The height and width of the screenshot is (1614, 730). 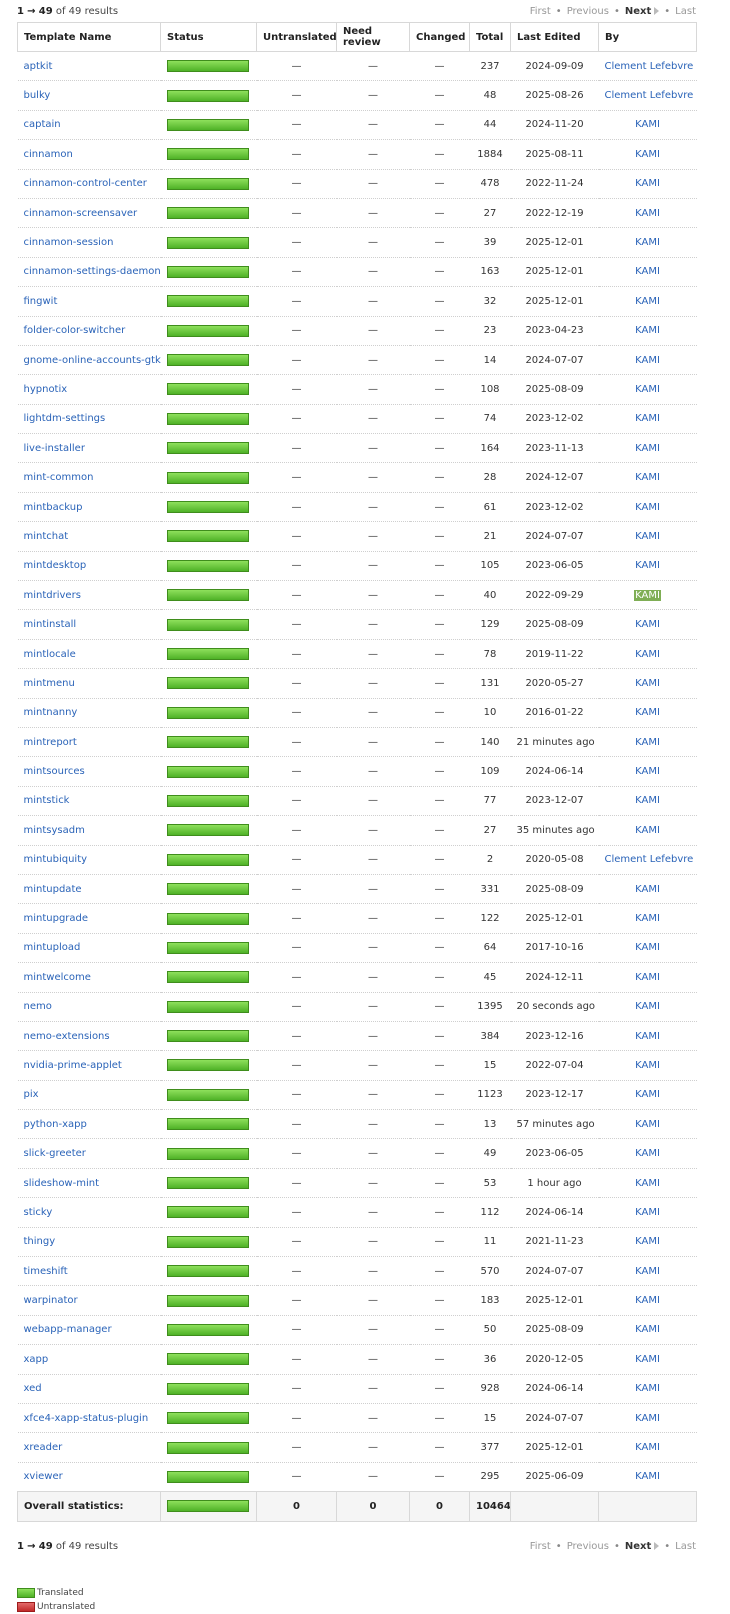 I want to click on template-name-link: sticky, so click(x=38, y=1212).